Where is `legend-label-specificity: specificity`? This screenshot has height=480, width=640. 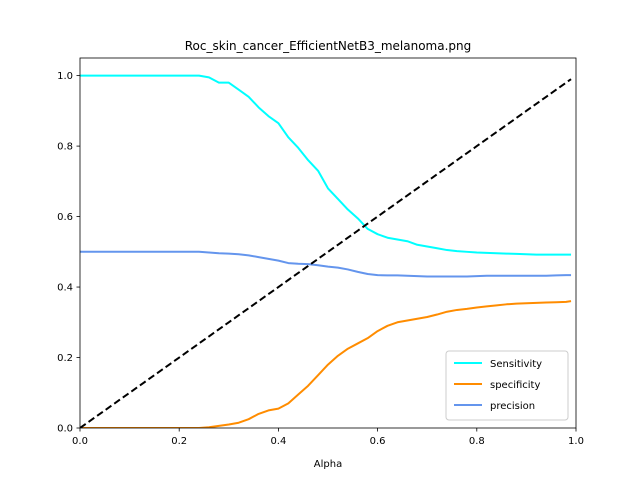
legend-label-specificity: specificity is located at coordinates (515, 385).